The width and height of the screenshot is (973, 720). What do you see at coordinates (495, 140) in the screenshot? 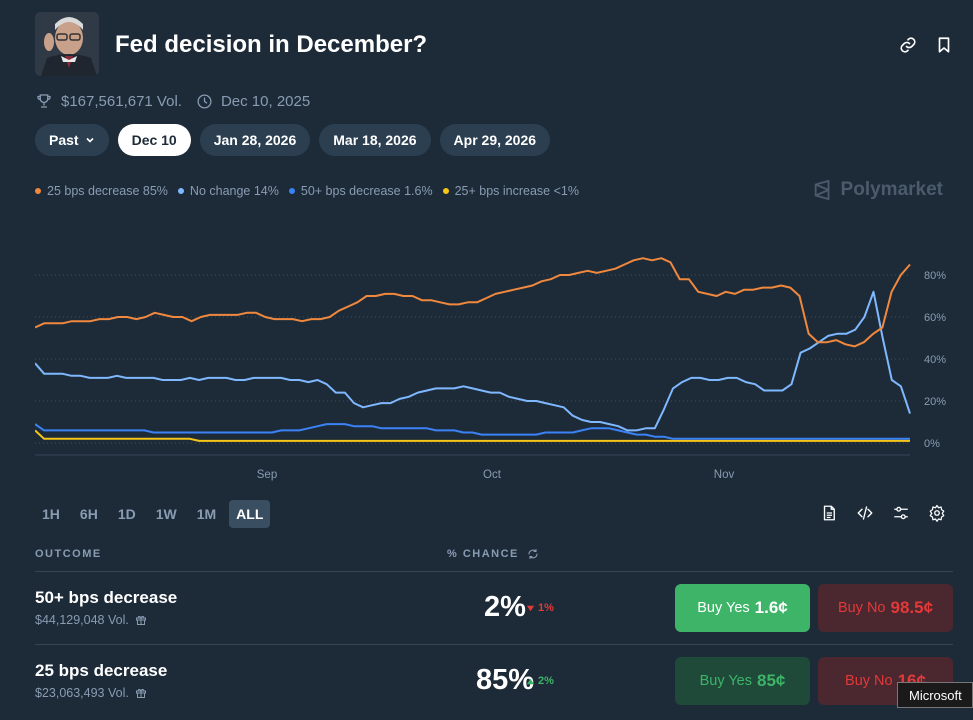
I see `date-tab-apr-29: Apr 29, 2026` at bounding box center [495, 140].